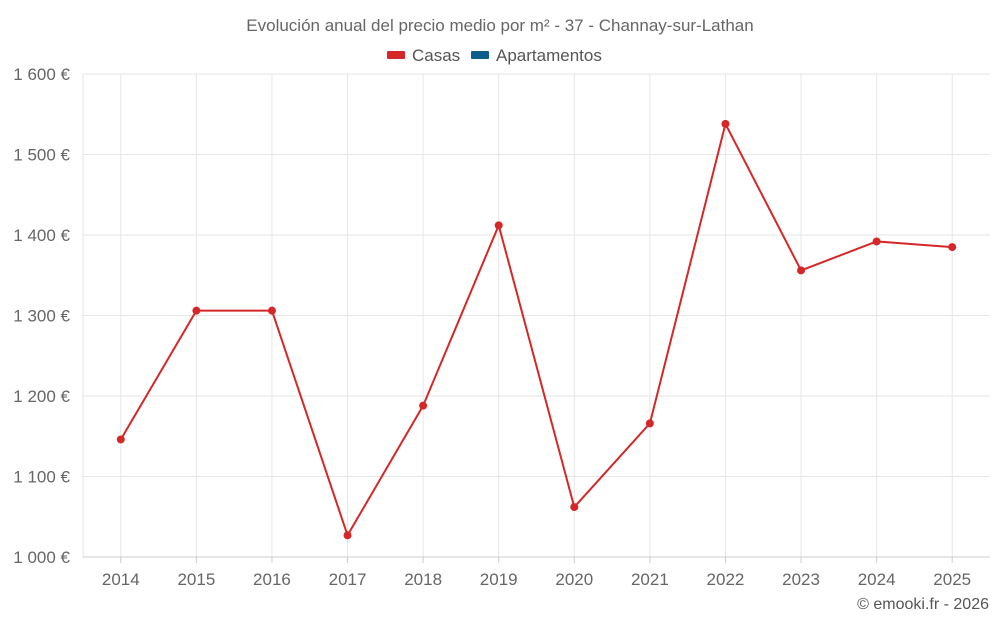 This screenshot has width=1000, height=625. I want to click on y-tick-label: 1 200 €, so click(41, 396).